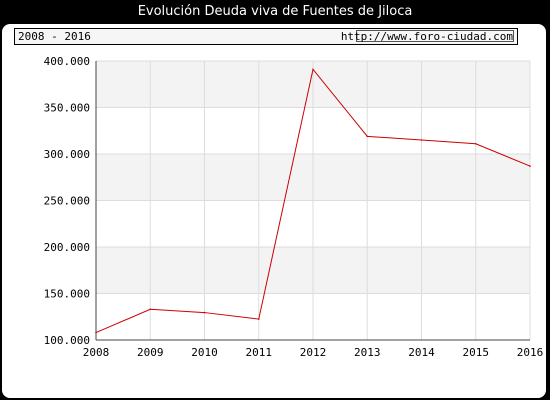  I want to click on source-url-link: http://www.foro-ciudad.com, so click(426, 36).